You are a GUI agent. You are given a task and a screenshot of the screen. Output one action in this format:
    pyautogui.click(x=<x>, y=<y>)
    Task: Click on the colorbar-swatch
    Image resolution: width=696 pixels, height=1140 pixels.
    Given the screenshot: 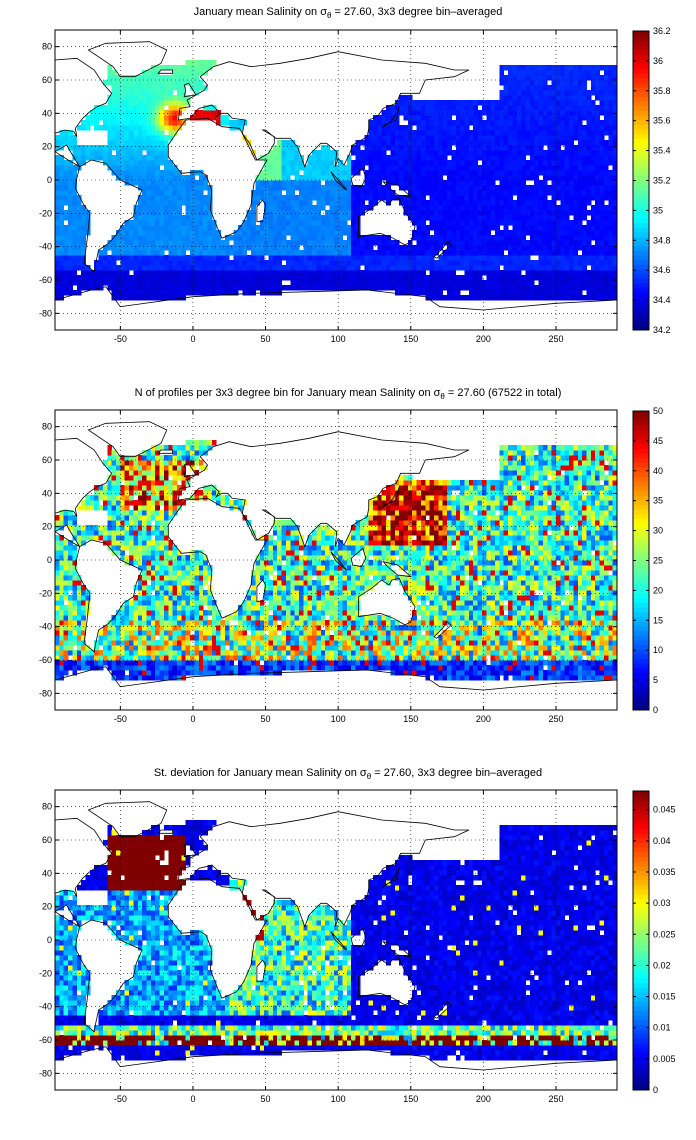 What is the action you would take?
    pyautogui.click(x=641, y=244)
    